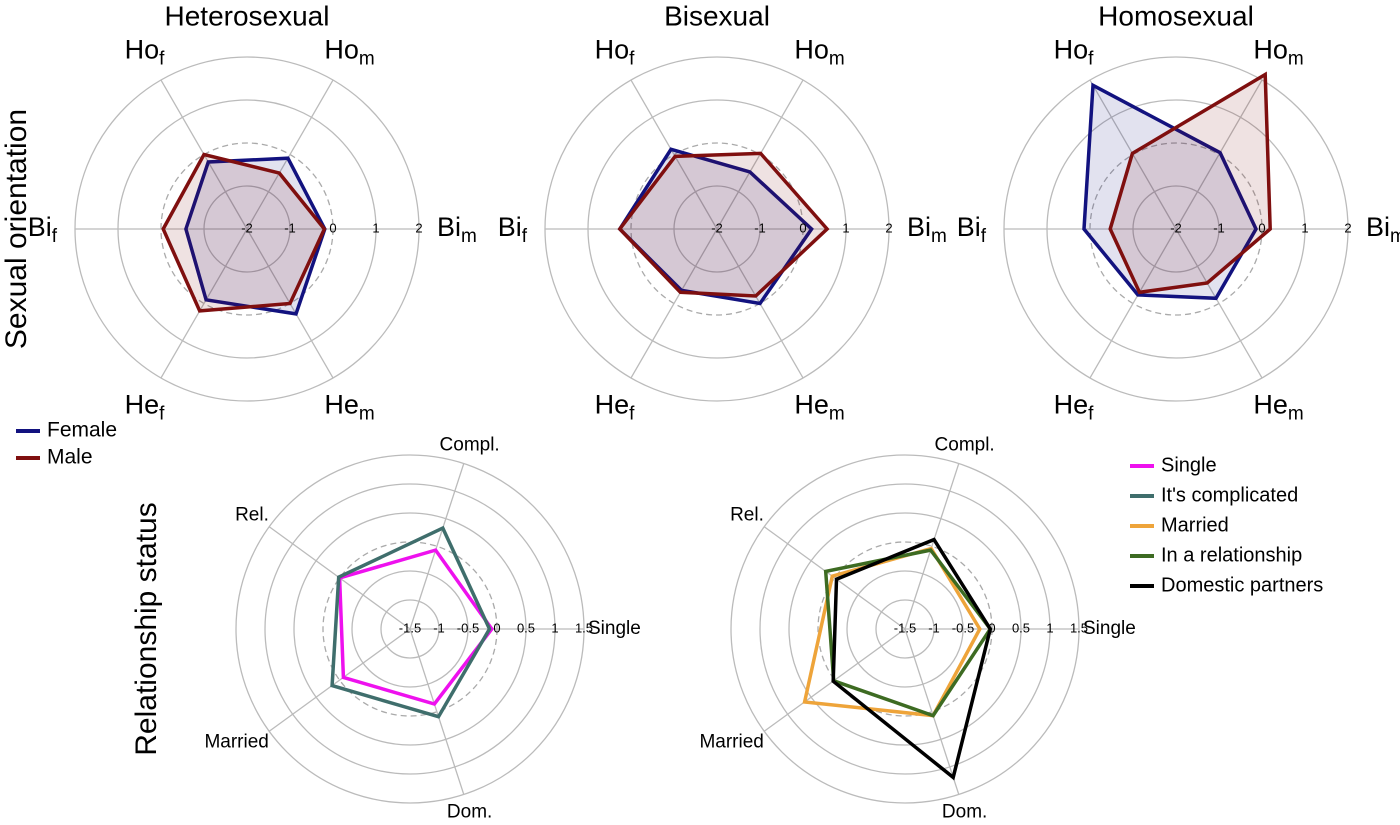 The height and width of the screenshot is (825, 1400). I want to click on category-label: Single, so click(1109, 628).